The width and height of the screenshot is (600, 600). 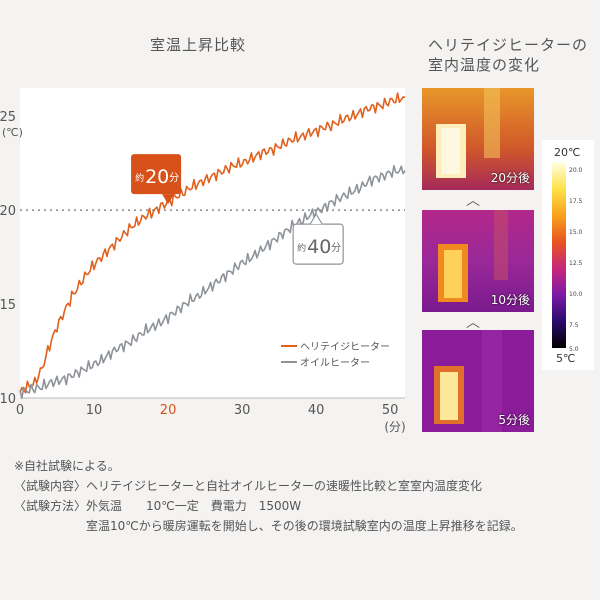 I want to click on thermal-title-line2: 室内温度の変化, so click(x=484, y=65).